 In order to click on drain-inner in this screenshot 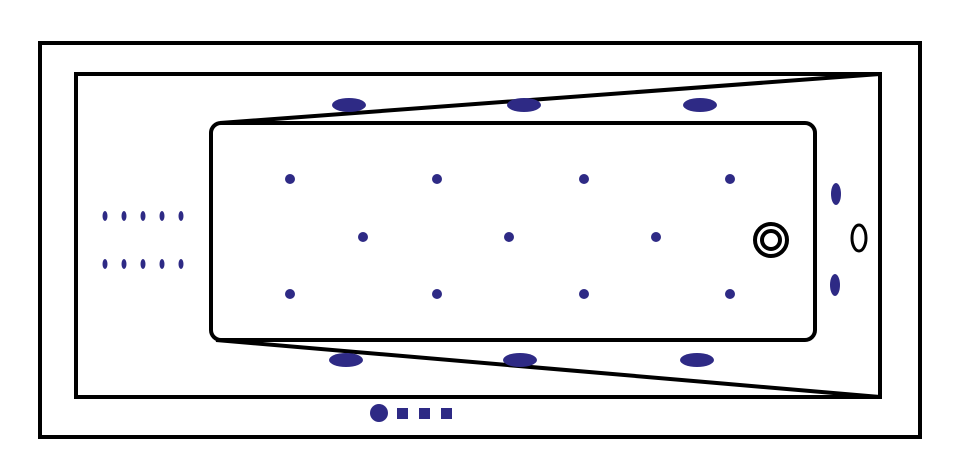, I will do `click(771, 240)`.